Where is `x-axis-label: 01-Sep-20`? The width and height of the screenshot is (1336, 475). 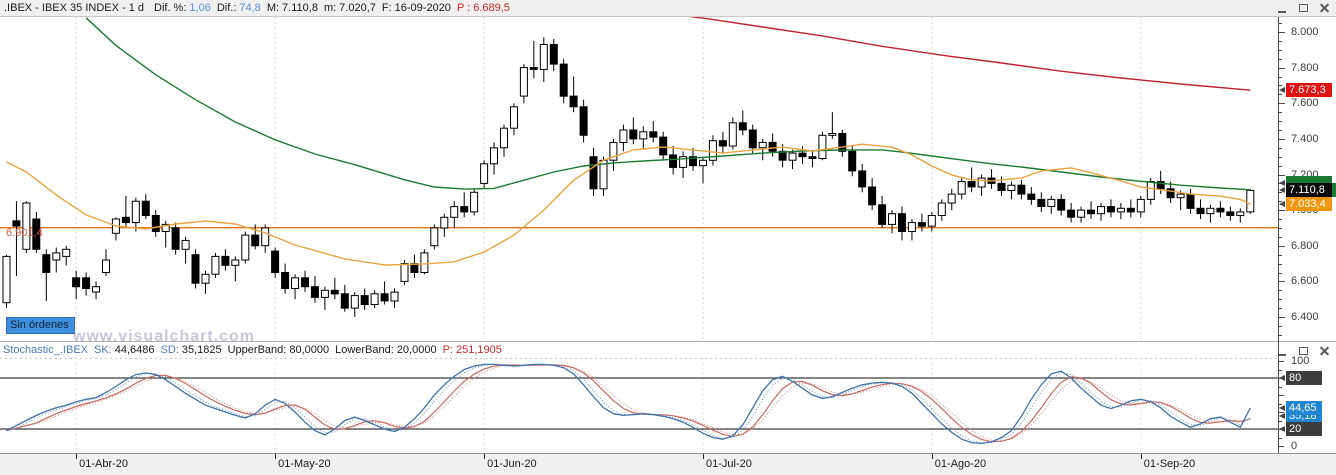 x-axis-label: 01-Sep-20 is located at coordinates (1169, 464).